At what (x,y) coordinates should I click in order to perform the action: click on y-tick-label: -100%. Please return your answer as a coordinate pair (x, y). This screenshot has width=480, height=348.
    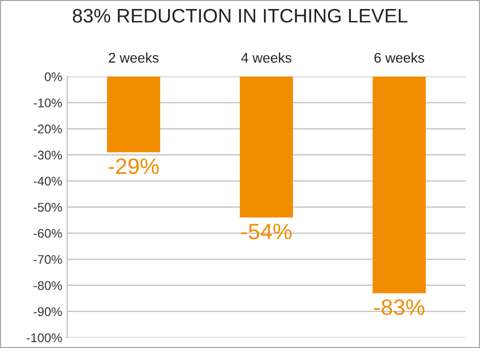
    Looking at the image, I should click on (44, 337).